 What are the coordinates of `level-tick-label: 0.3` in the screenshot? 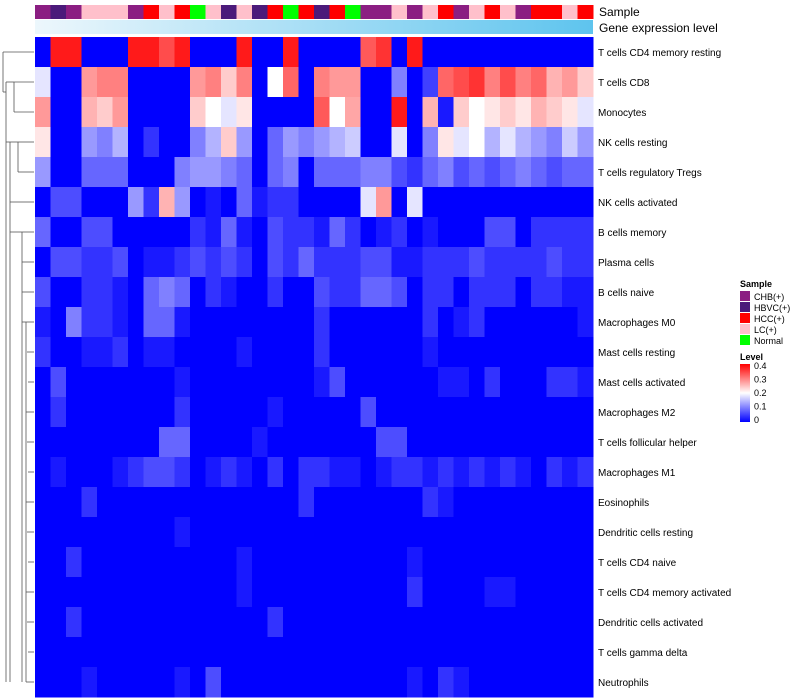 It's located at (760, 380).